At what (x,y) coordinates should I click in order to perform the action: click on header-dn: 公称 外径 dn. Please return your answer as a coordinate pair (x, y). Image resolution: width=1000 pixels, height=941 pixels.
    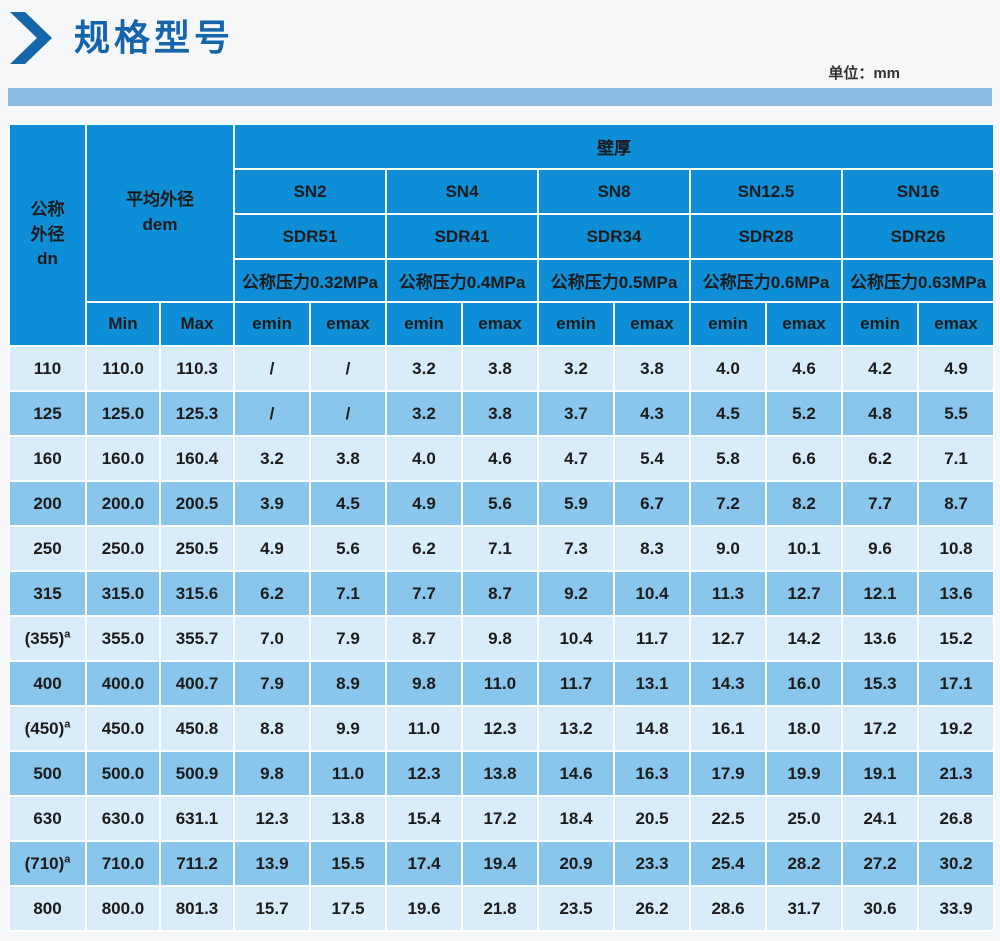
    Looking at the image, I should click on (47, 235).